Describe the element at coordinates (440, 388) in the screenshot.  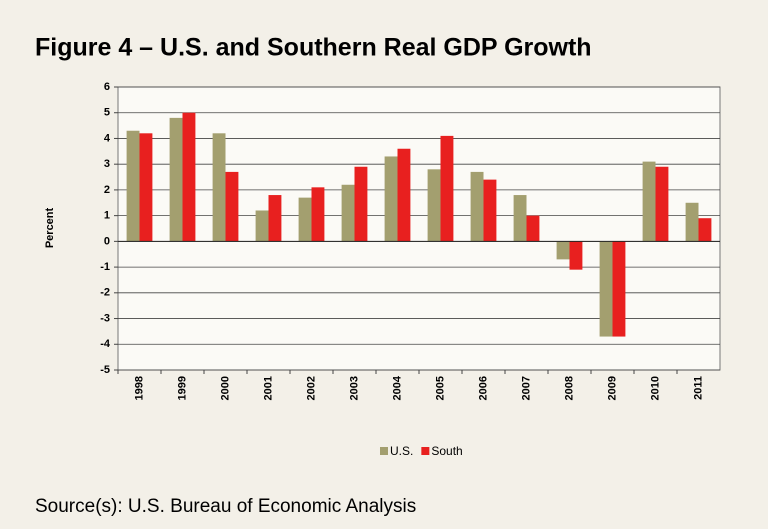
I see `x-tick-label: 2005` at that location.